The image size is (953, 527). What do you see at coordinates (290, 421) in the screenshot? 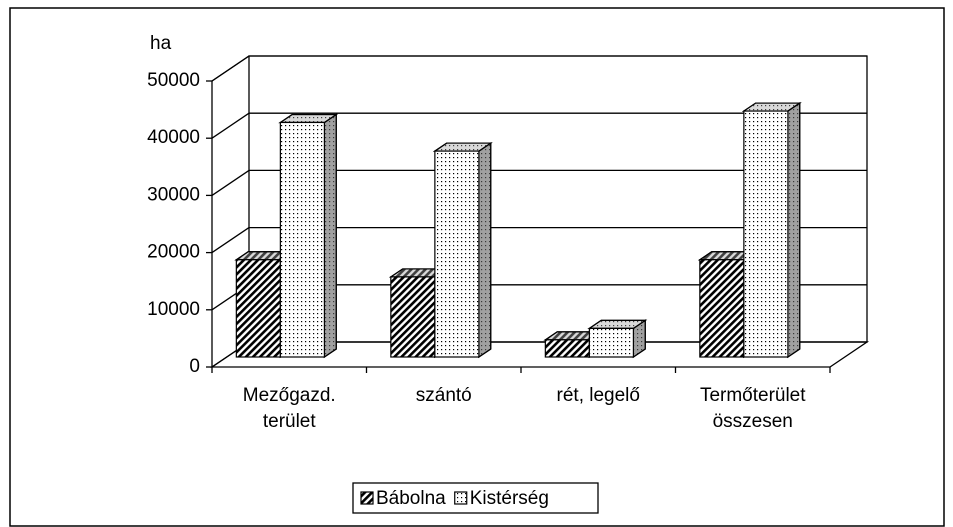
I see `x-tick-label: terület` at bounding box center [290, 421].